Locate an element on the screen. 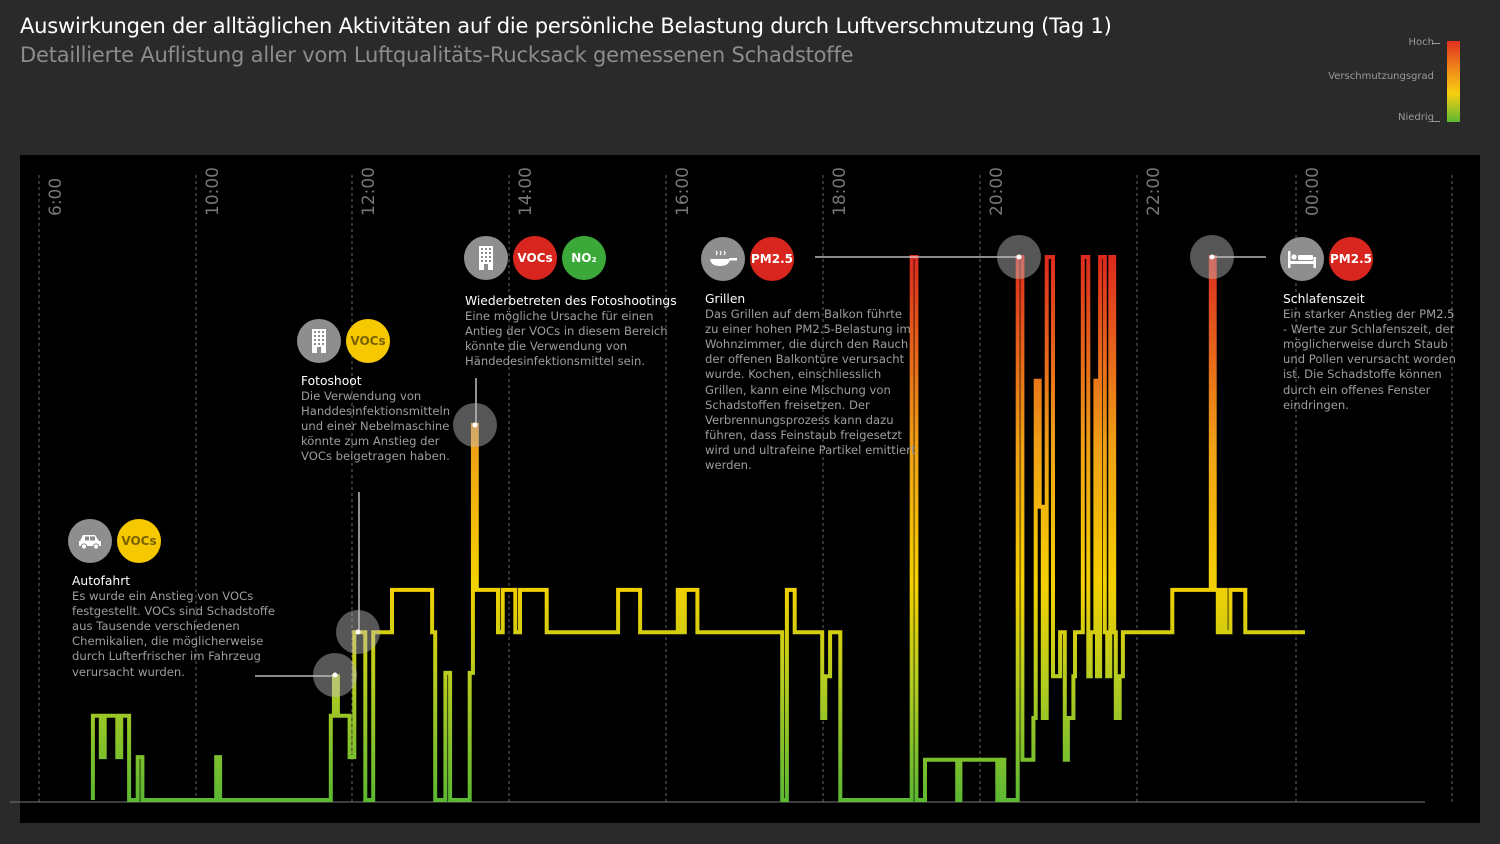 The width and height of the screenshot is (1500, 844). annotation-text-line: und Pollen verursacht worden is located at coordinates (1369, 359).